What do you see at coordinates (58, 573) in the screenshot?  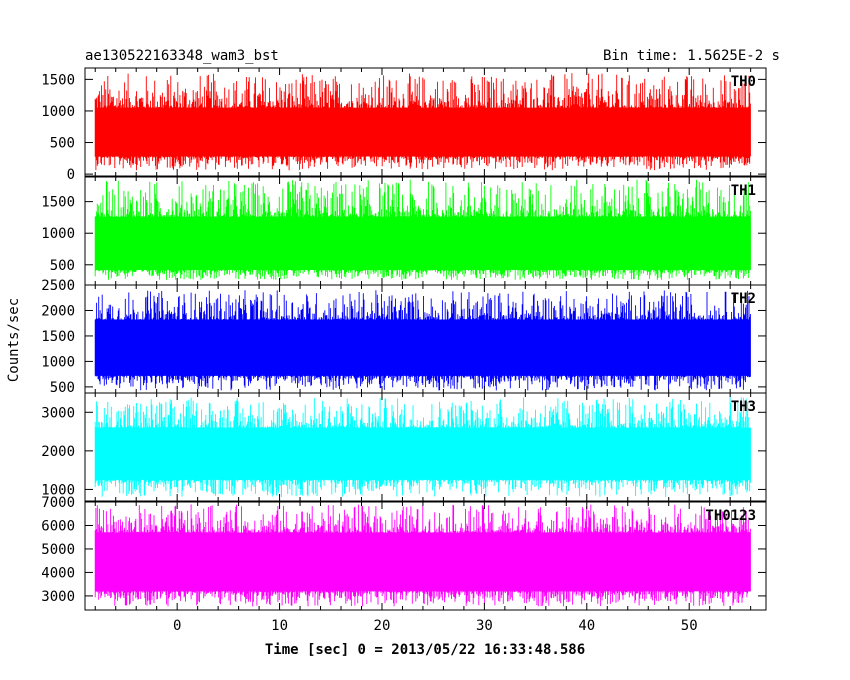 I see `y-tick-label: 4000` at bounding box center [58, 573].